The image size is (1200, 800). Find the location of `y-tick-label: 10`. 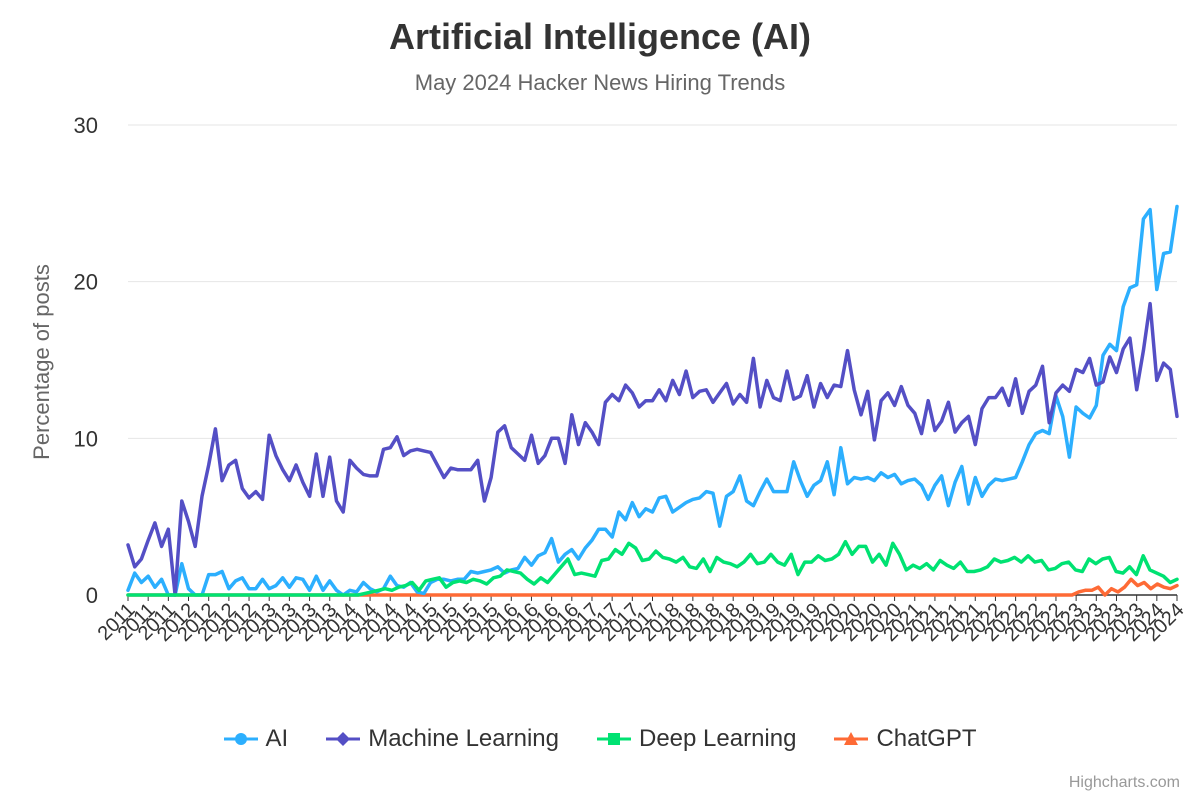

y-tick-label: 10 is located at coordinates (86, 438).